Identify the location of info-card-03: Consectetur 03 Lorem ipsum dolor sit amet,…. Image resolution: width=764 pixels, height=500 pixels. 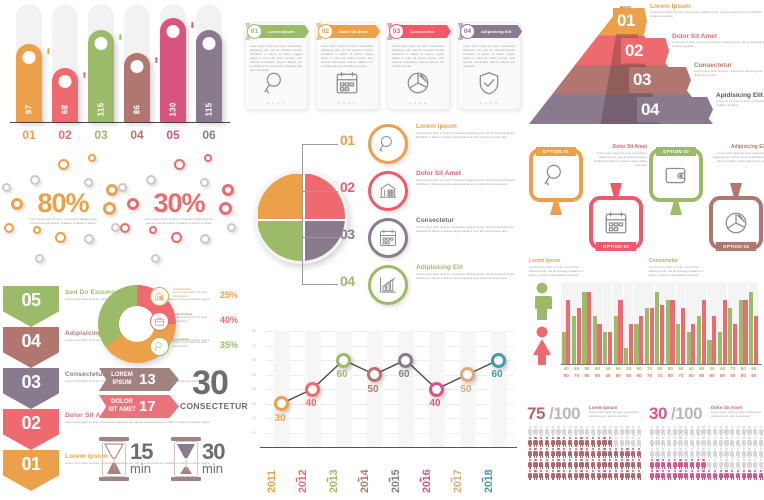
(418, 66).